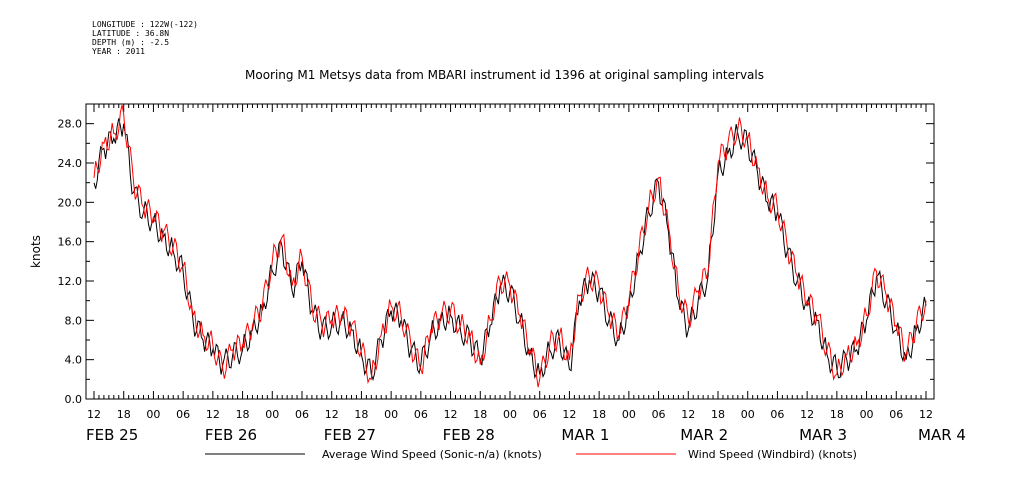  Describe the element at coordinates (36, 251) in the screenshot. I see `y-axis-label: knots` at that location.